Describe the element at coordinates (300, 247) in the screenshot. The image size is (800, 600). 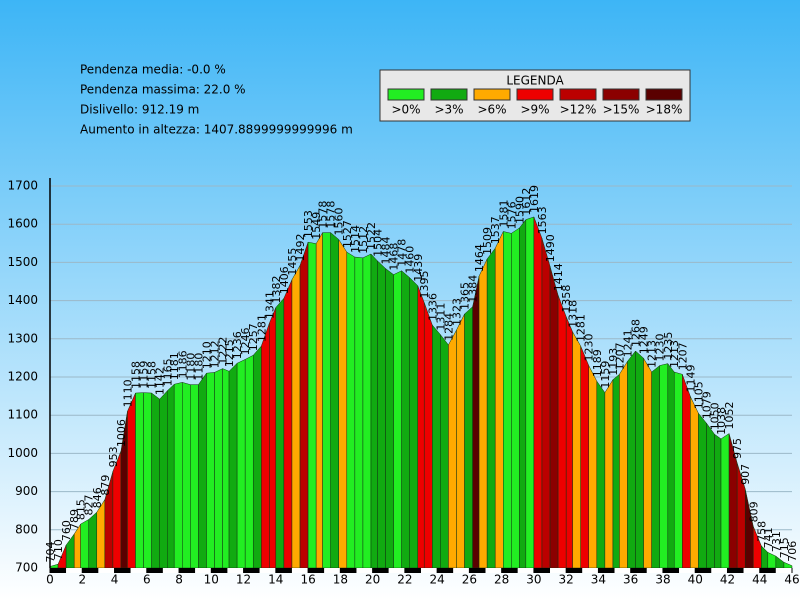
I see `value-label: 1492` at that location.